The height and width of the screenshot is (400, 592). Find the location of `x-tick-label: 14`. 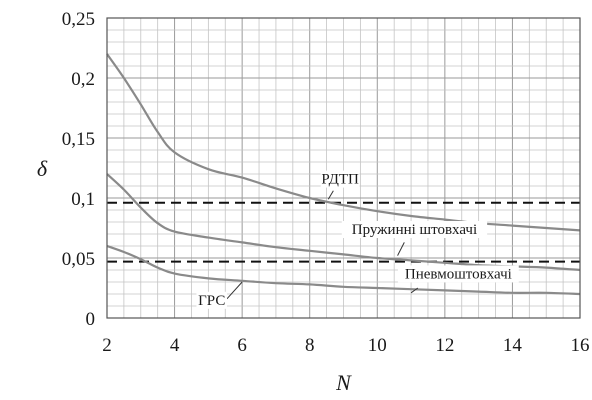

x-tick-label: 14 is located at coordinates (513, 345).